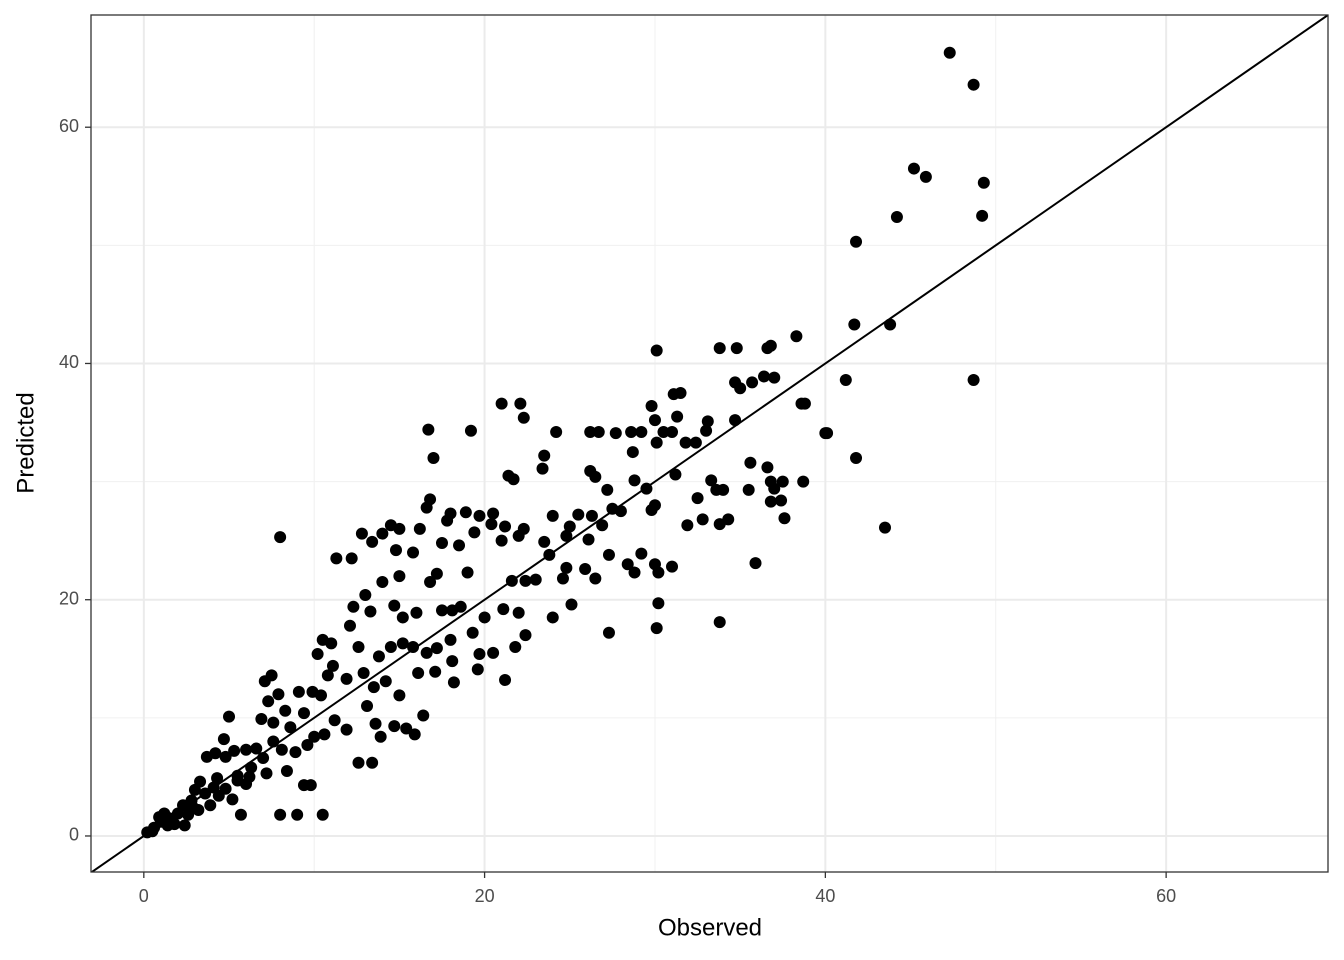 This screenshot has width=1344, height=960. What do you see at coordinates (1166, 896) in the screenshot?
I see `x-tick-label: 60` at bounding box center [1166, 896].